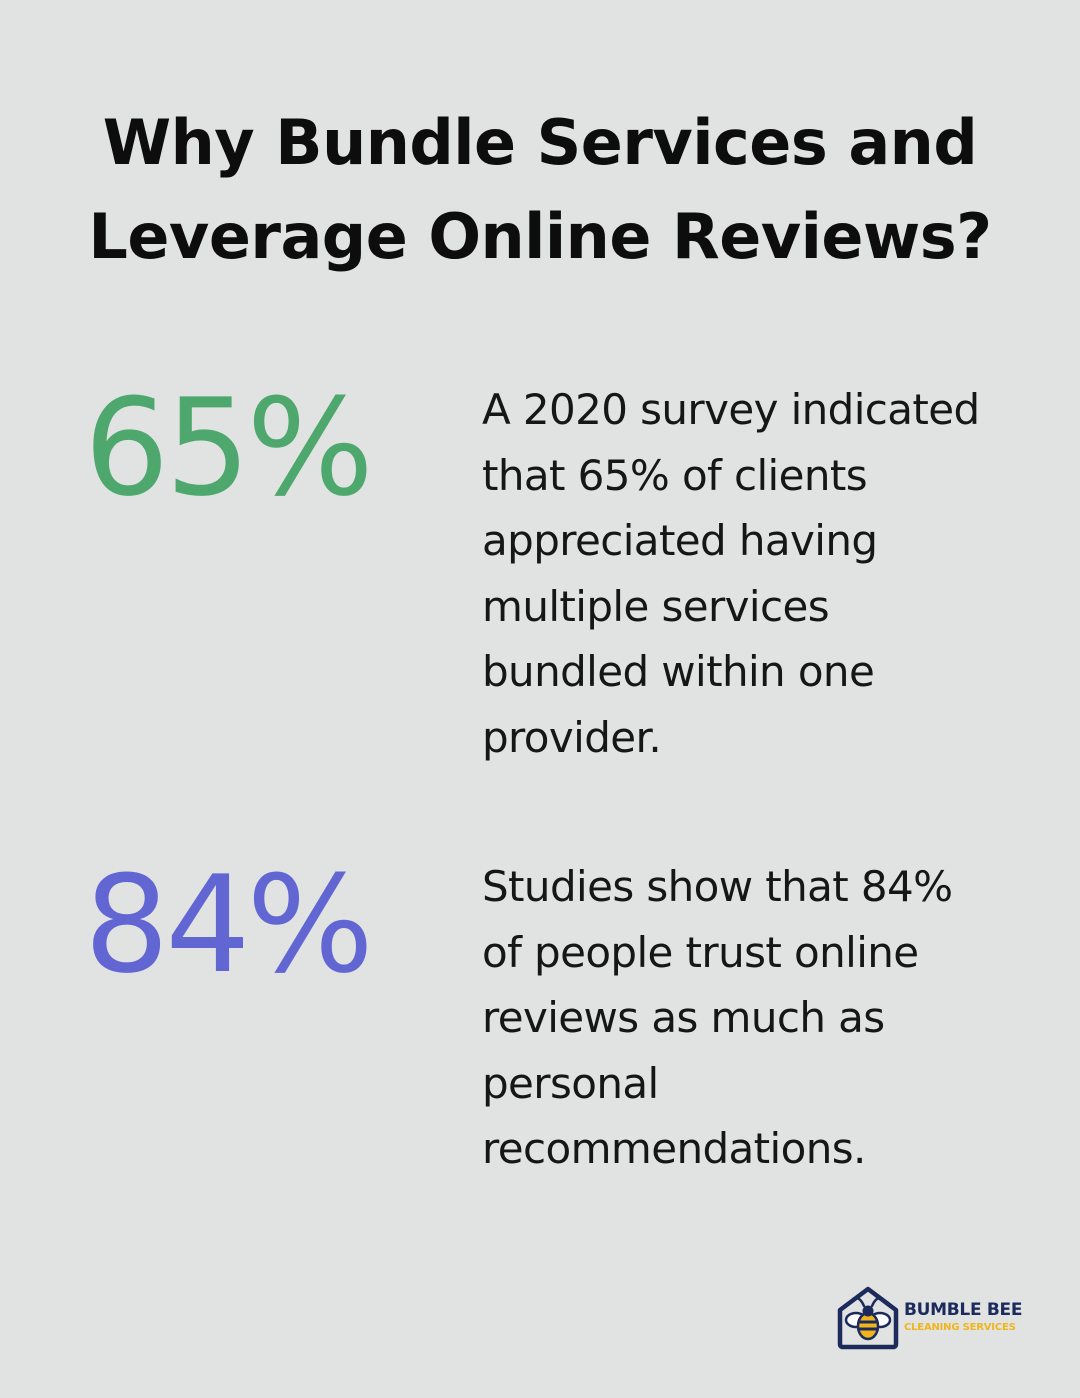 The width and height of the screenshot is (1080, 1398). Describe the element at coordinates (570, 1083) in the screenshot. I see `stat-description-line: personal` at that location.